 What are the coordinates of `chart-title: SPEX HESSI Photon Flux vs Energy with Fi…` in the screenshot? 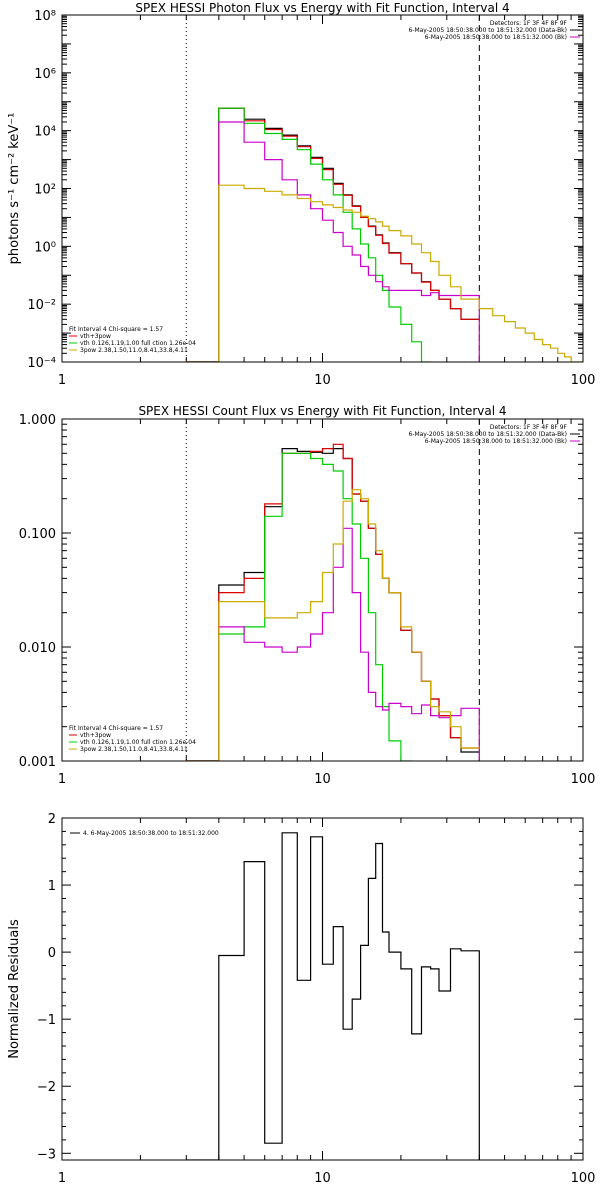 It's located at (322, 8).